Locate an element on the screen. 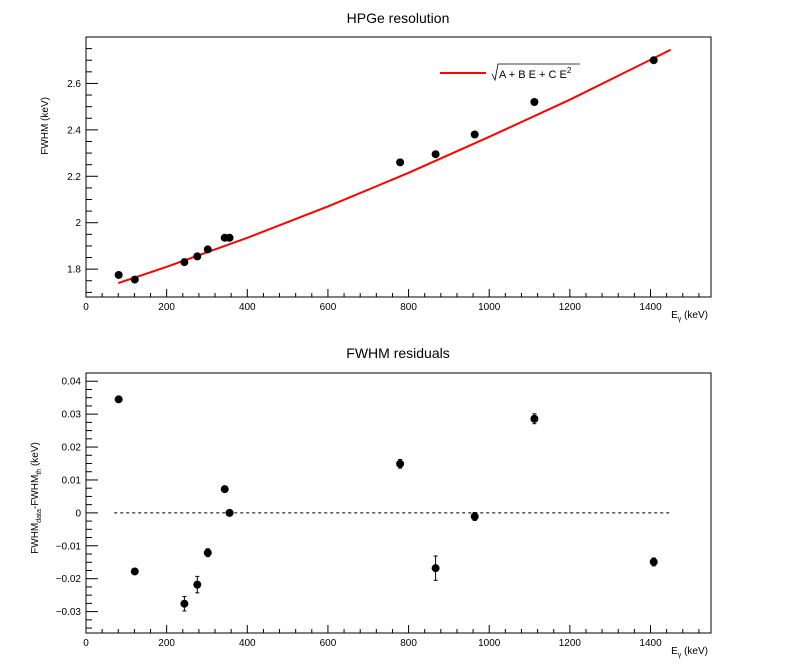 The image size is (796, 672). bottom-y-axis-label: FWHMdata-FWHMth (keV) is located at coordinates (36, 498).